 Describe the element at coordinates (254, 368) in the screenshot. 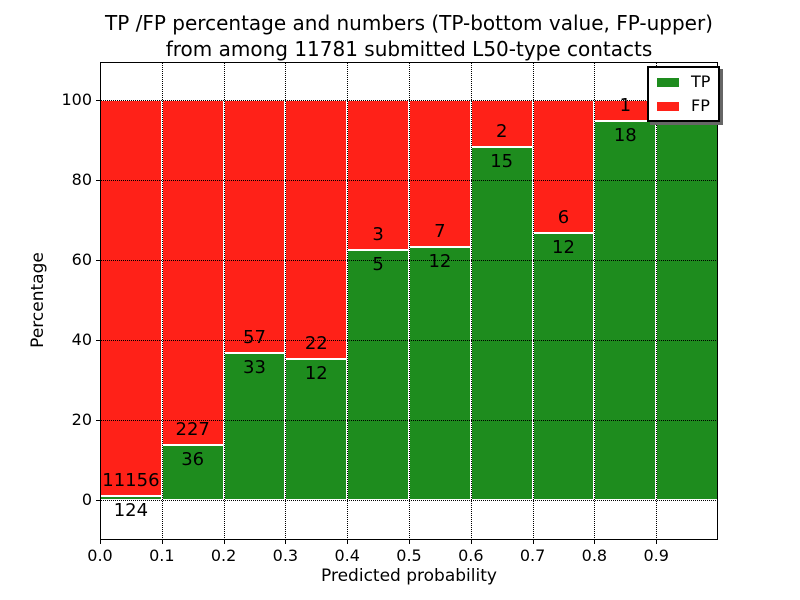

I see `bar-label-tp: 33` at that location.